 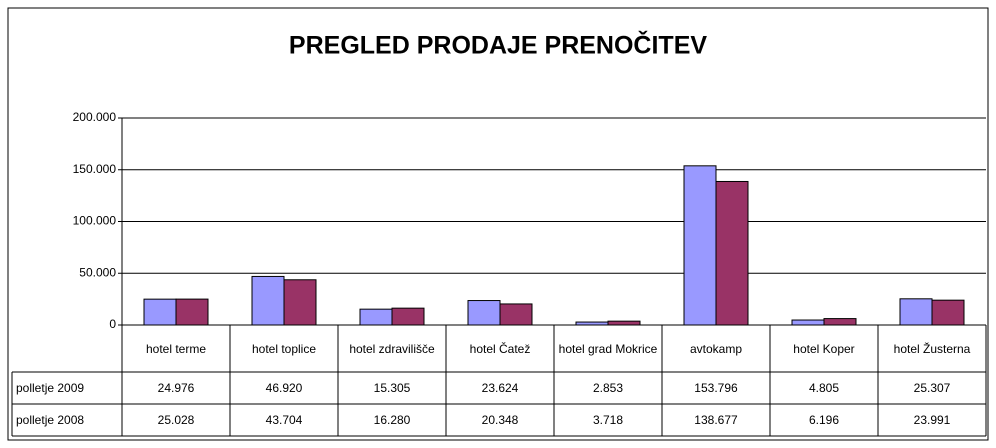 I want to click on x-tick-label-cell: hotel Čatež, so click(x=500, y=348).